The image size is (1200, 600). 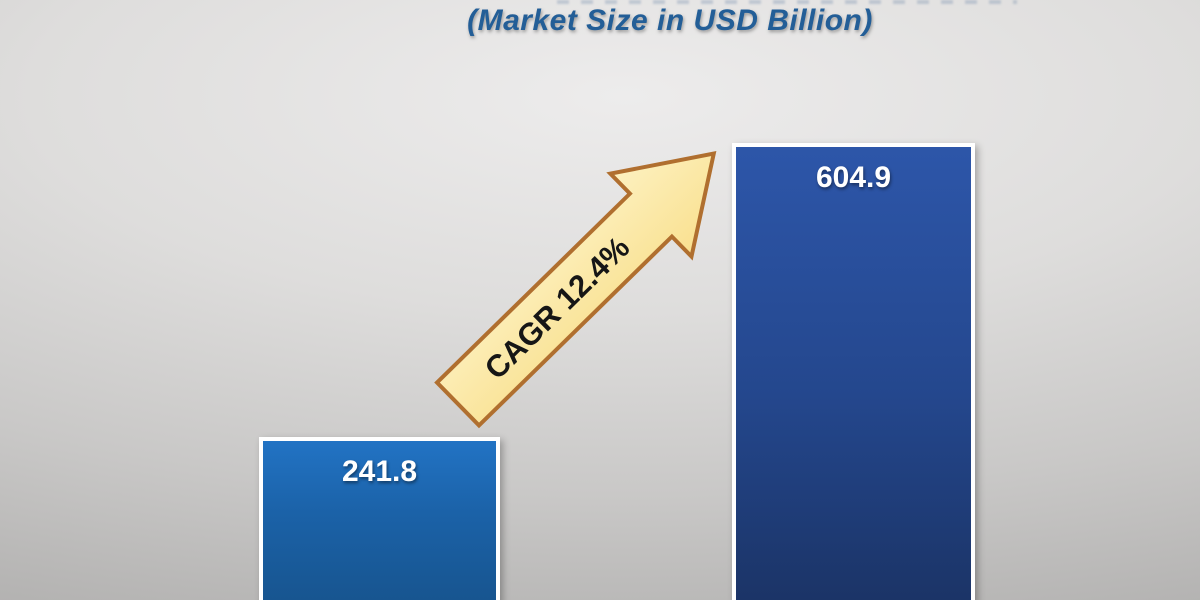 What do you see at coordinates (787, 2) in the screenshot?
I see `cutoff-title-remnant` at bounding box center [787, 2].